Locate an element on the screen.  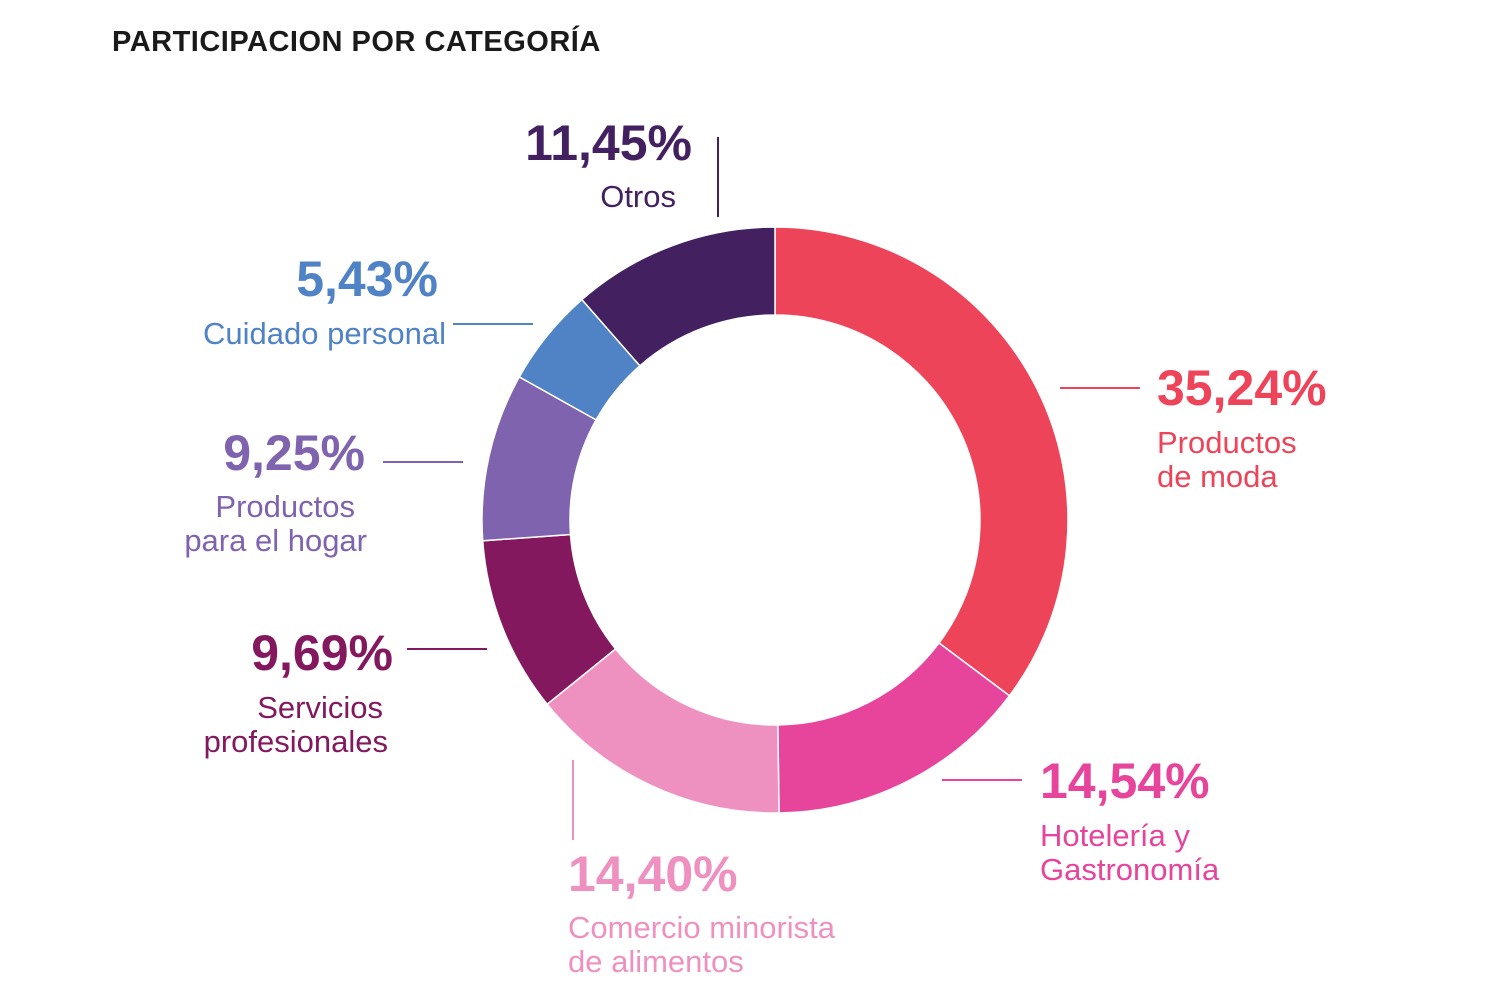
slice-category-label-4-line-1: para el hogar is located at coordinates (275, 540).